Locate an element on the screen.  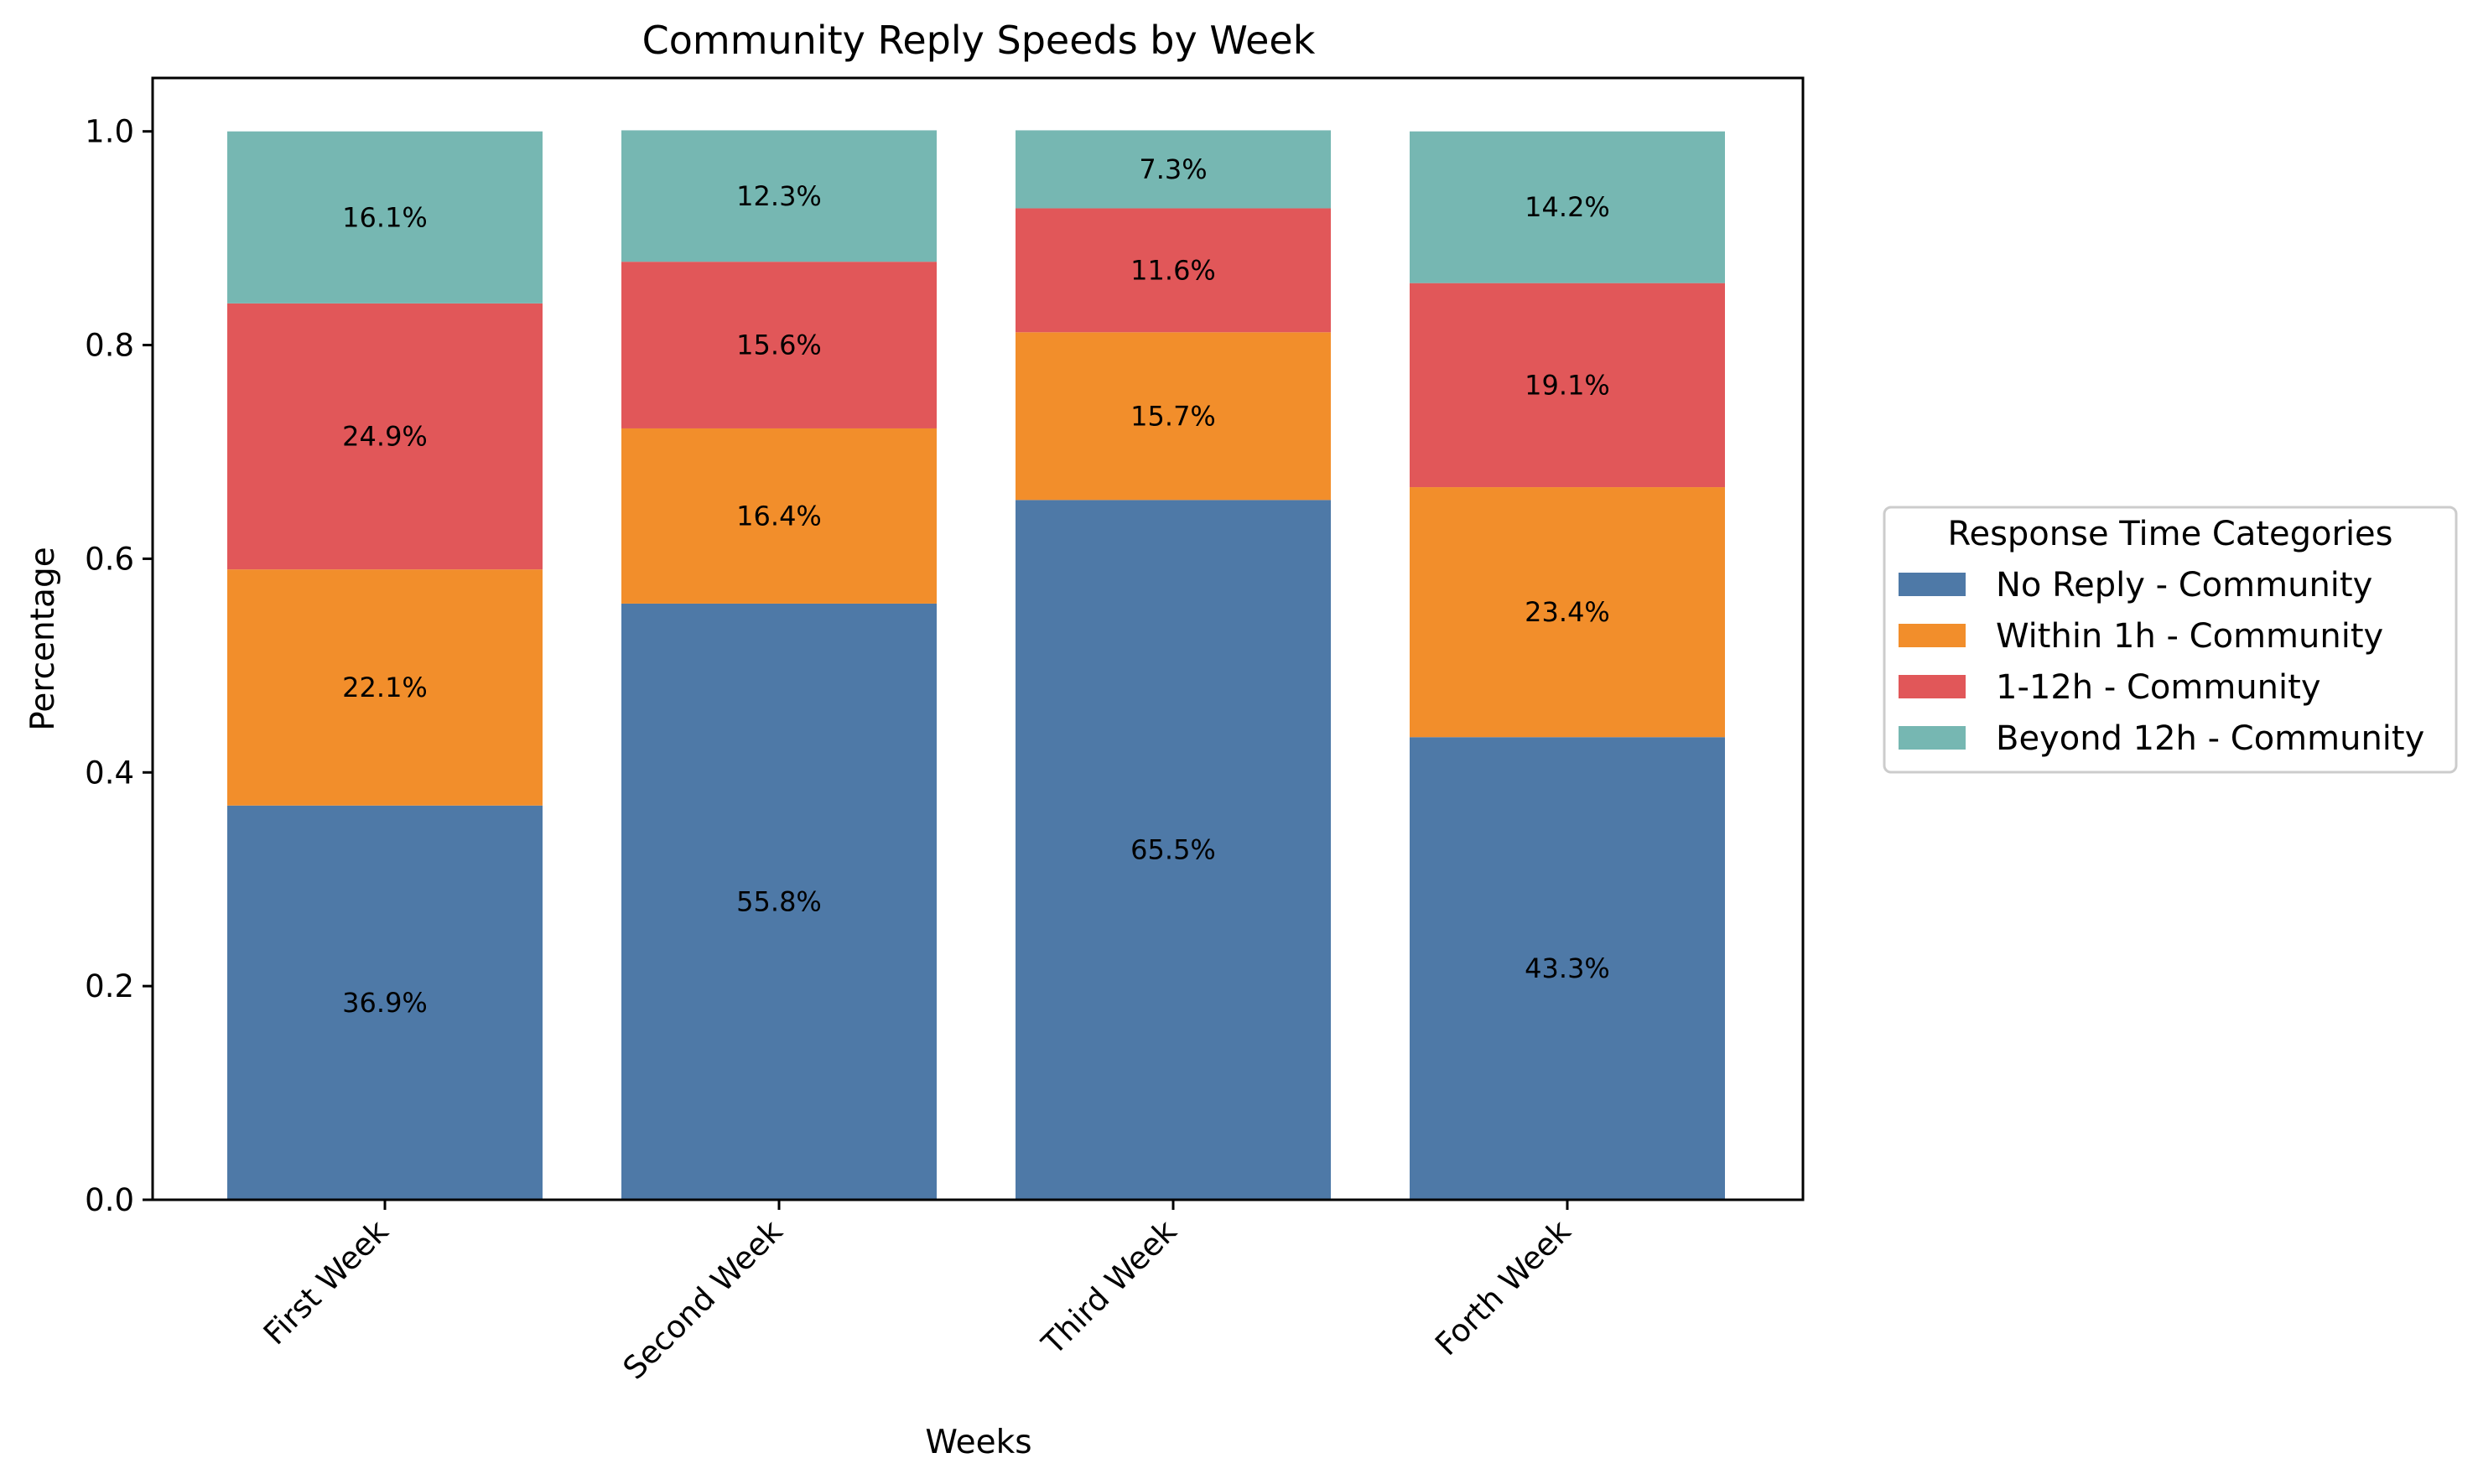
y-tick-label: 0.0 is located at coordinates (109, 1200).